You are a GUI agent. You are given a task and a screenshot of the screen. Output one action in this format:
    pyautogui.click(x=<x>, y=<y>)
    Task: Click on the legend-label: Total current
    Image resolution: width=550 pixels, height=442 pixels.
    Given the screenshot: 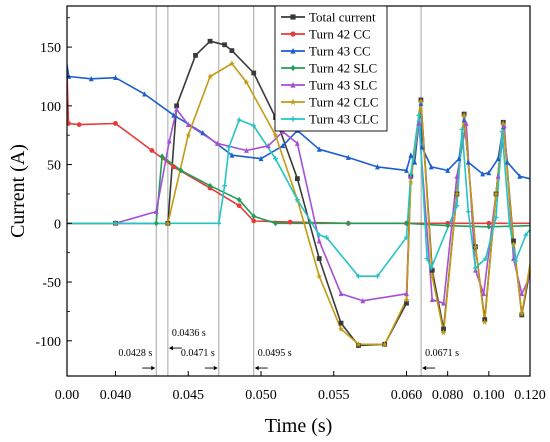 What is the action you would take?
    pyautogui.click(x=342, y=17)
    